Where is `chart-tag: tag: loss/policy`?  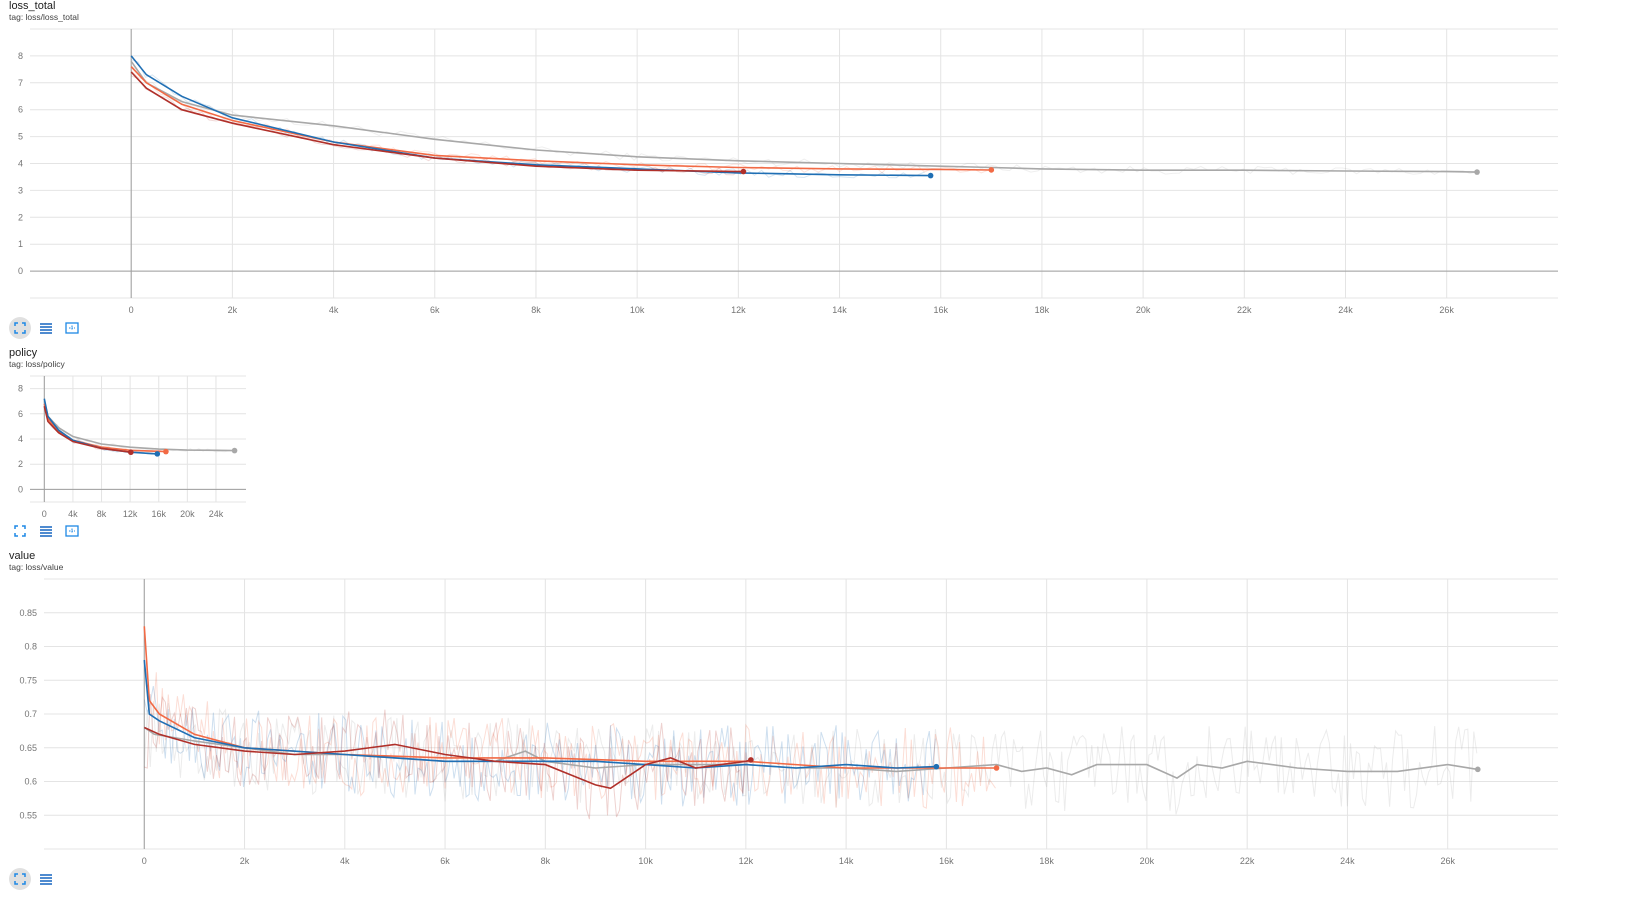 chart-tag: tag: loss/policy is located at coordinates (37, 364).